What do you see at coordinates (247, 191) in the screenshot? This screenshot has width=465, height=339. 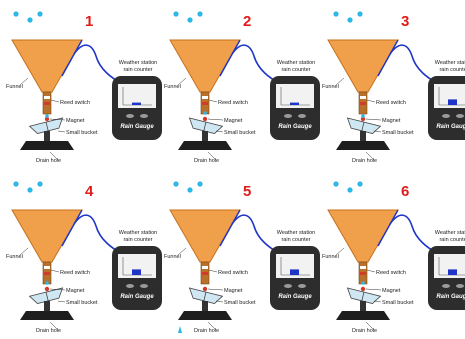 I see `step-number: 5` at bounding box center [247, 191].